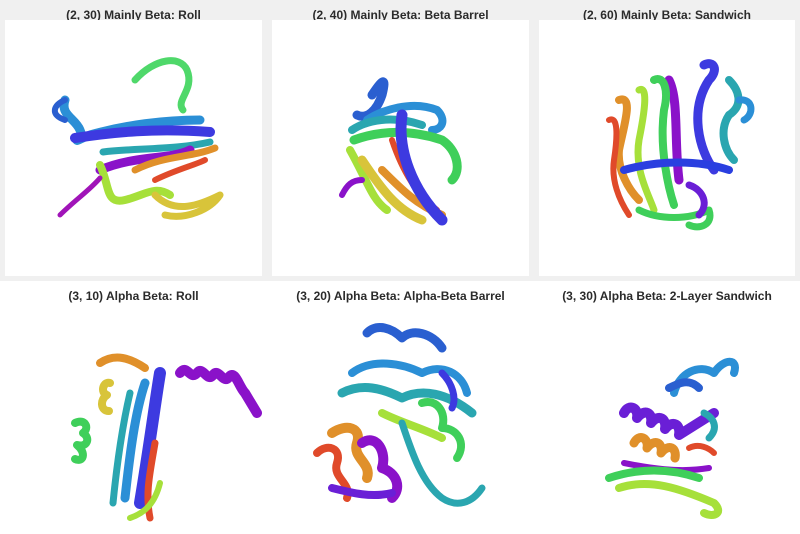 The image size is (800, 534). What do you see at coordinates (400, 296) in the screenshot?
I see `panel-title: (3, 20) Alpha Beta: Alpha-Beta Barrel` at bounding box center [400, 296].